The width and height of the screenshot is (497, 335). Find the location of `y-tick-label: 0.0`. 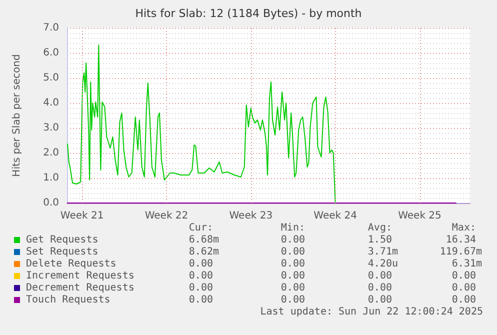

y-tick-label: 0.0 is located at coordinates (51, 203).